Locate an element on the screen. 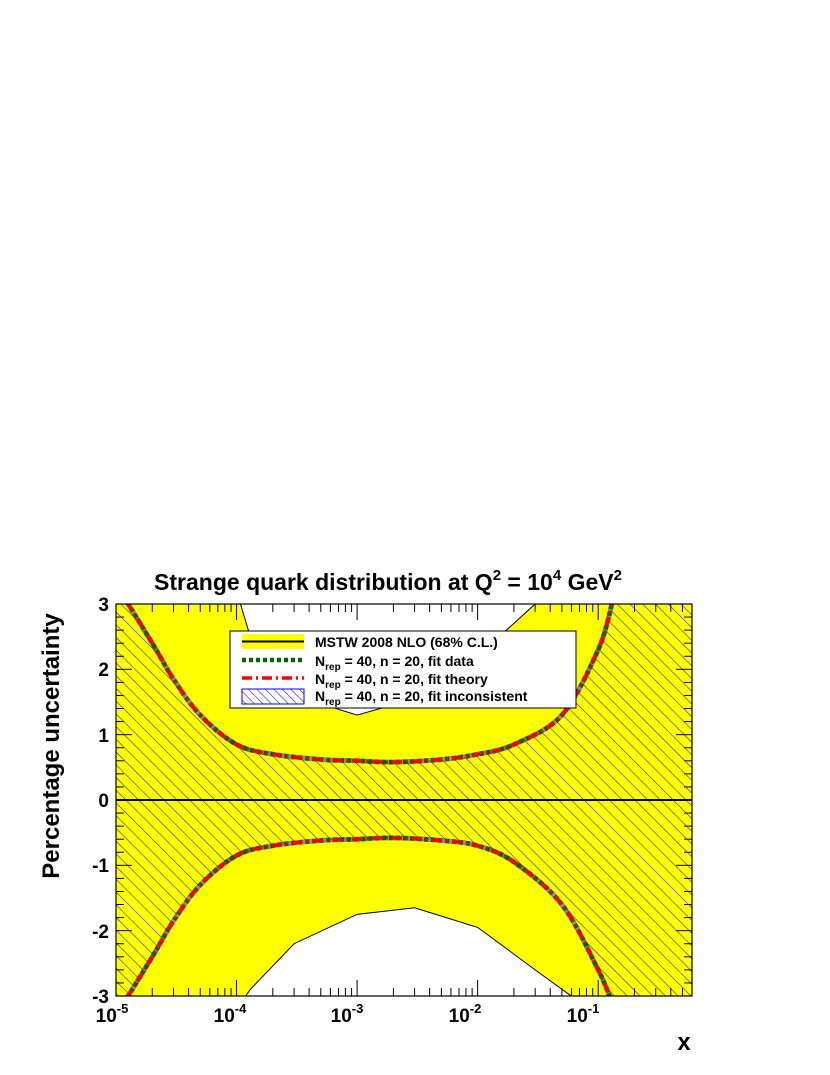 Image resolution: width=830 pixels, height=1075 pixels. fit-theory-line-upper is located at coordinates (370, 684).